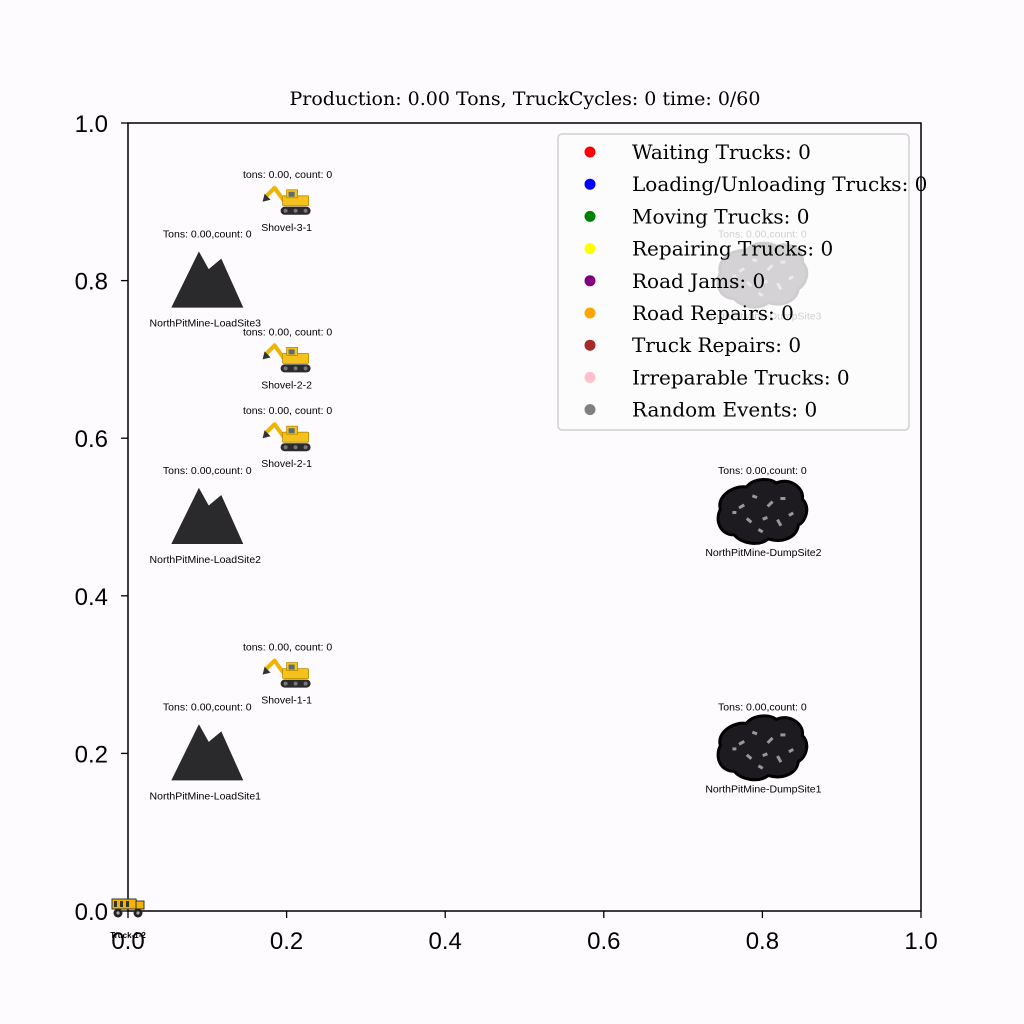 Image resolution: width=1024 pixels, height=1024 pixels. I want to click on dump-site-name: NorthPitMine-DumpSite1, so click(763, 789).